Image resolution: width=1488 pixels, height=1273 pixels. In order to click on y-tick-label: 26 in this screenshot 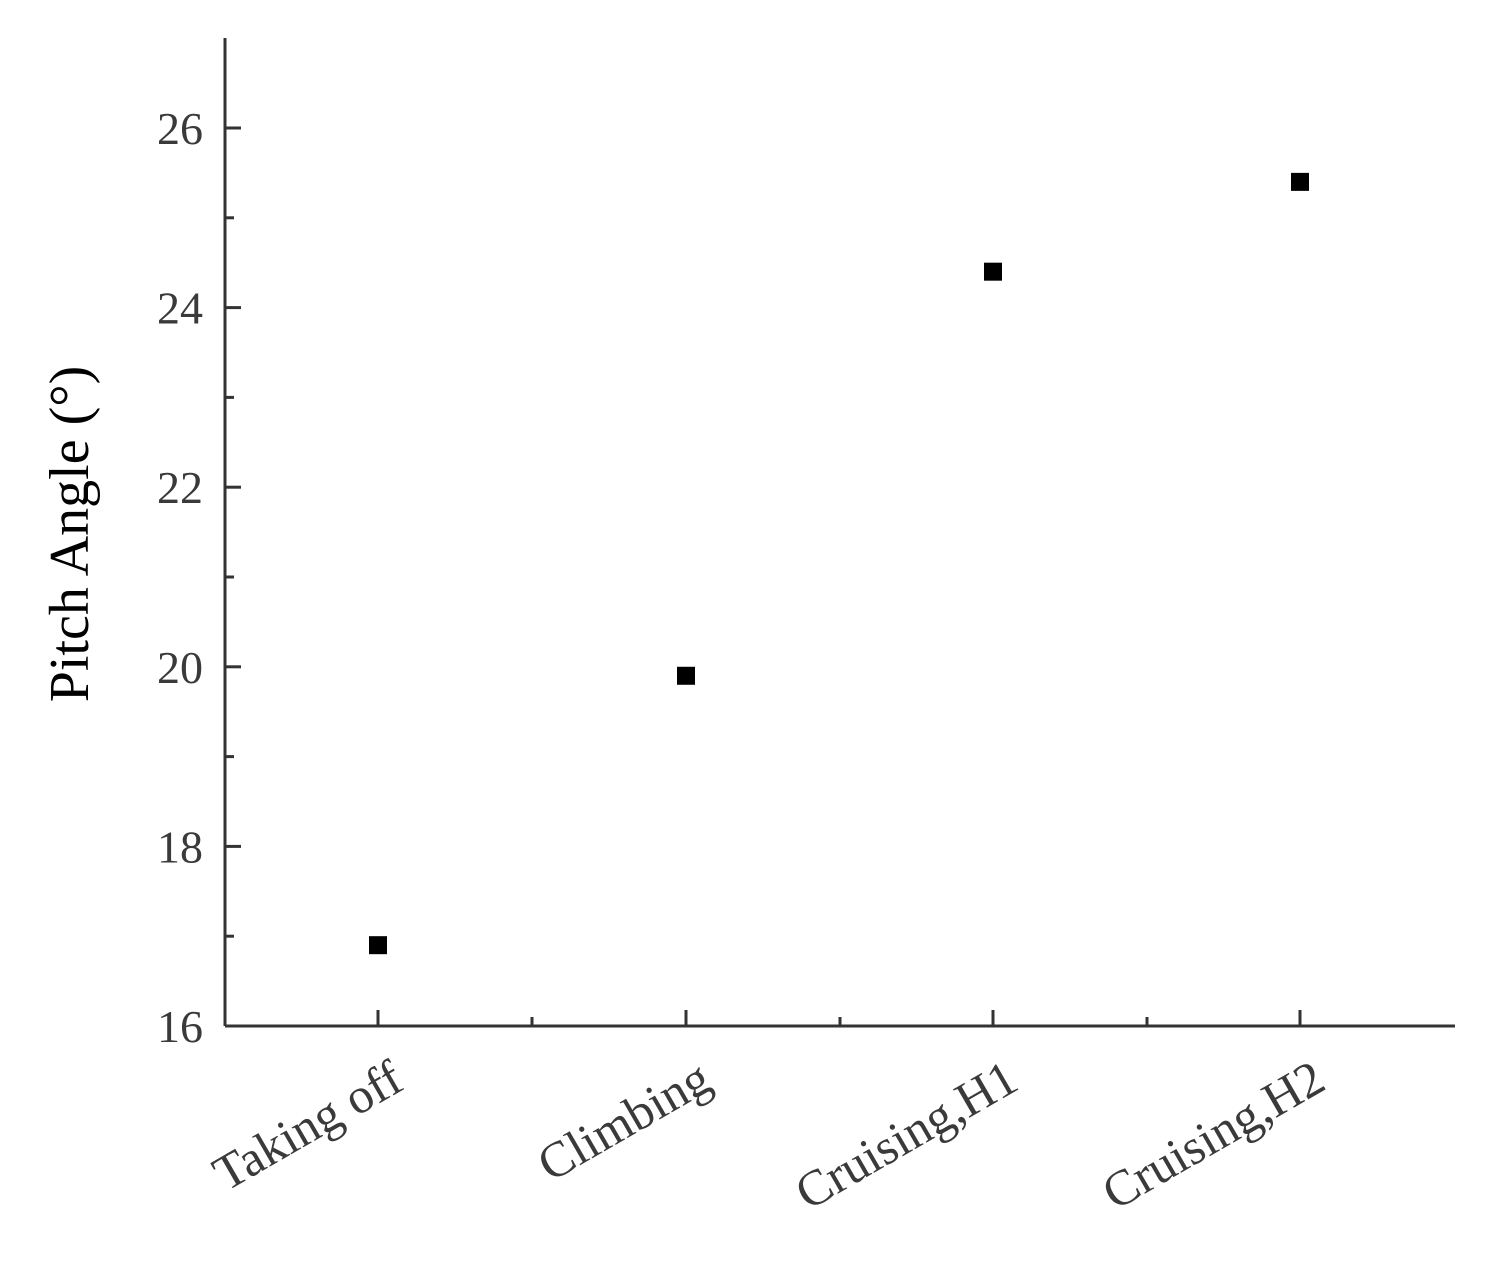, I will do `click(180, 128)`.